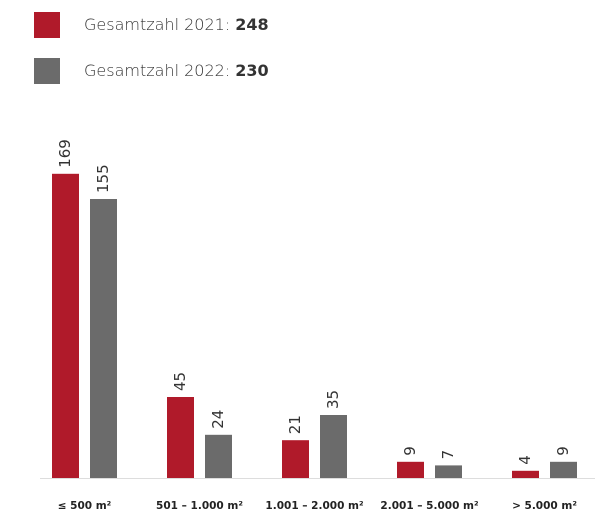 Image resolution: width=611 pixels, height=516 pixels. What do you see at coordinates (429, 506) in the screenshot?
I see `x-tick-label: 2.001 – 5.000 m²` at bounding box center [429, 506].